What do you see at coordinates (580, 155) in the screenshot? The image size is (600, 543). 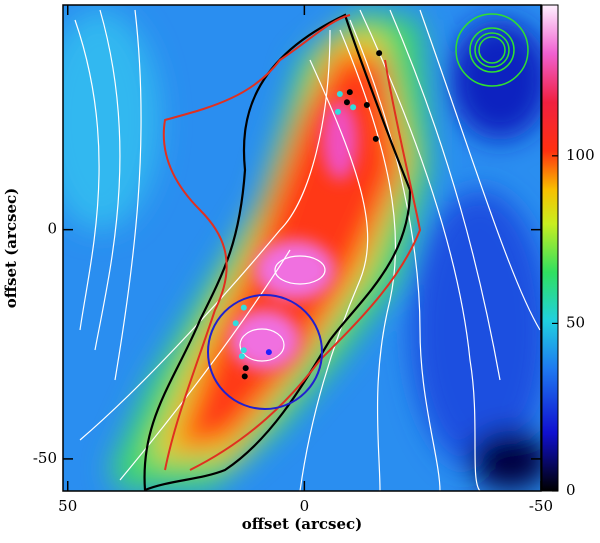 I see `colorbar-tick-label: 100` at bounding box center [580, 155].